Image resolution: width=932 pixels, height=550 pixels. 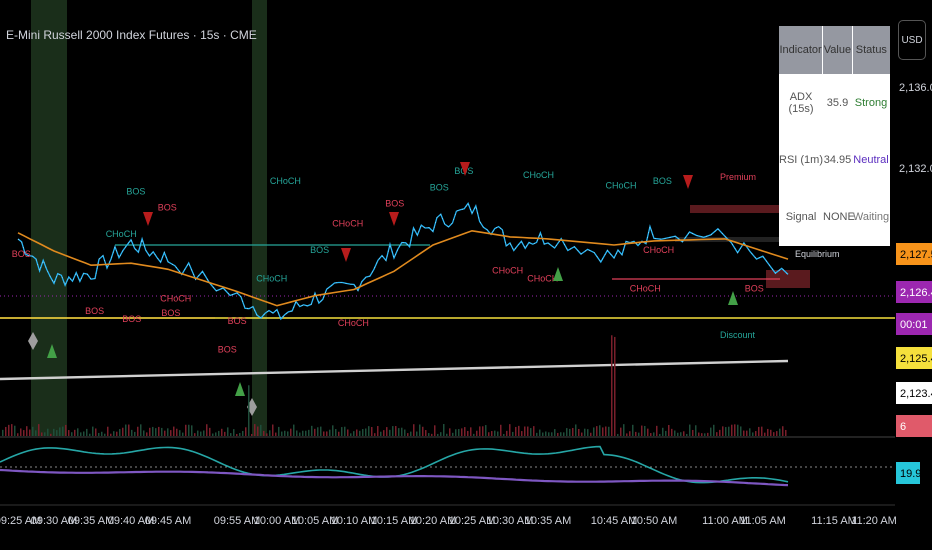 What do you see at coordinates (510, 521) in the screenshot?
I see `time-tick-label: 10:30 AM` at bounding box center [510, 521].